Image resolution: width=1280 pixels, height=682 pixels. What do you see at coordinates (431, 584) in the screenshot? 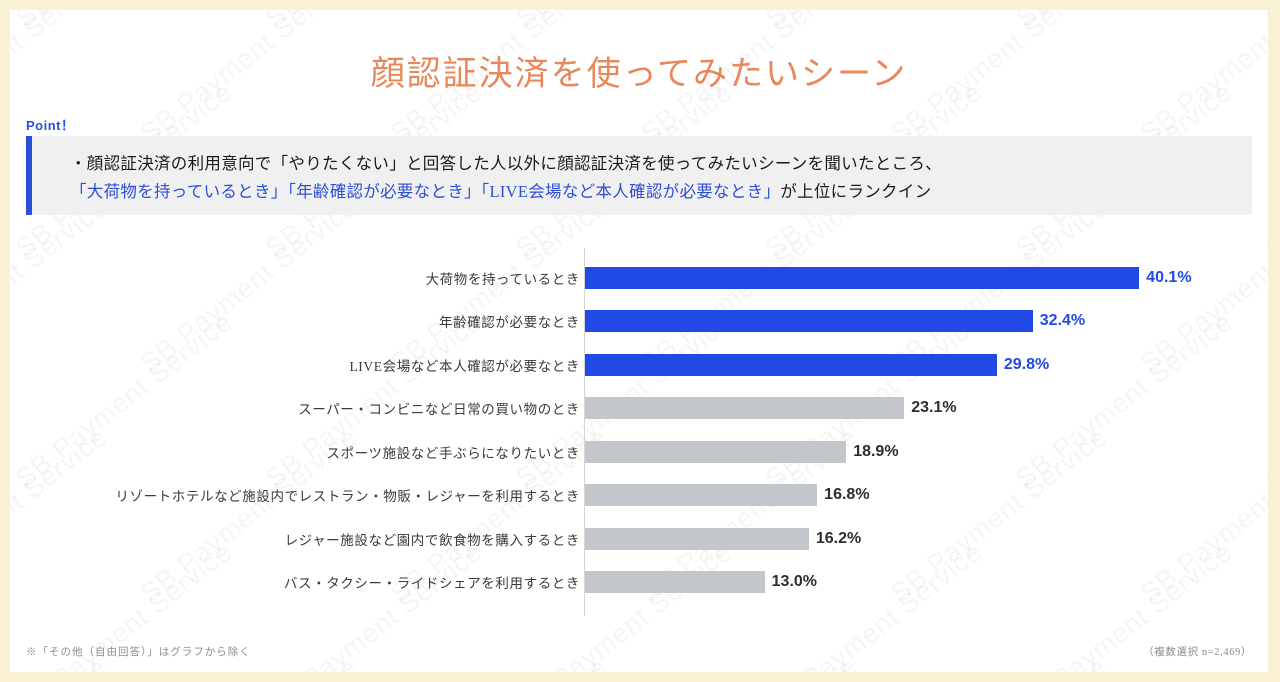
I see `category-label: バス・タクシー・ライドシェアを利用するとき` at bounding box center [431, 584].